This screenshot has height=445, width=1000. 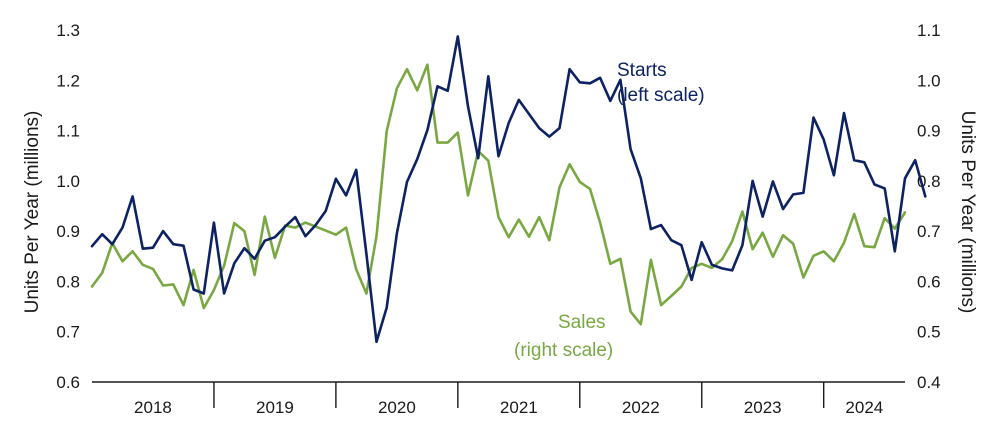 I want to click on left-tick-label: 1.3, so click(x=68, y=30).